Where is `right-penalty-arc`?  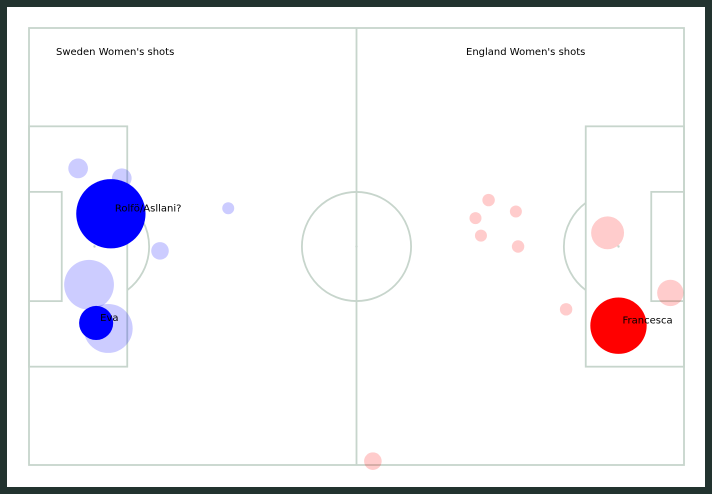 right-penalty-arc is located at coordinates (575, 246).